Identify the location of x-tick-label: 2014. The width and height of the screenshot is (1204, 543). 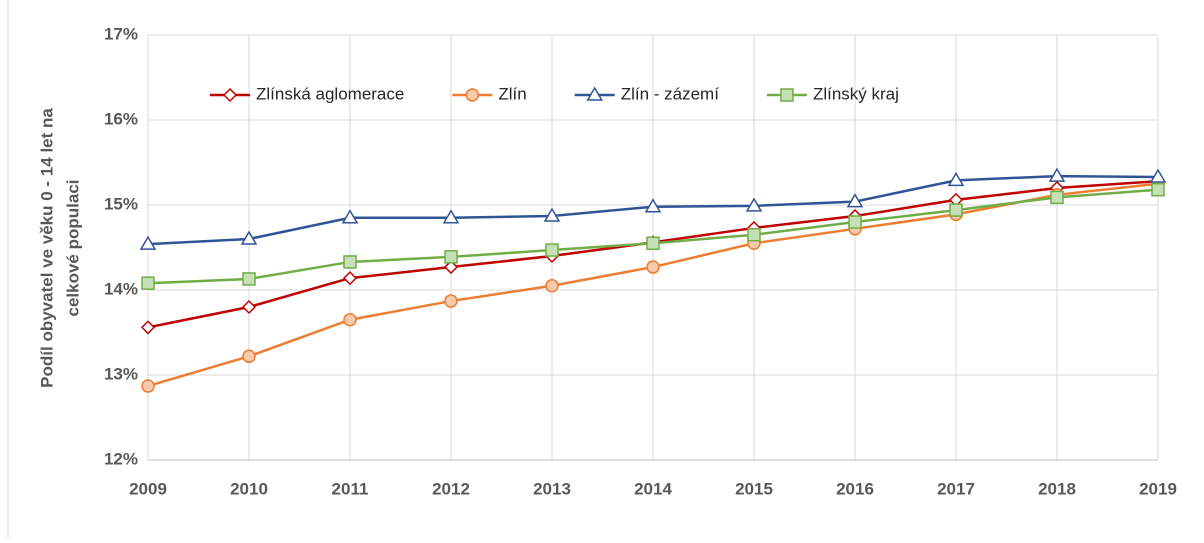
(653, 488).